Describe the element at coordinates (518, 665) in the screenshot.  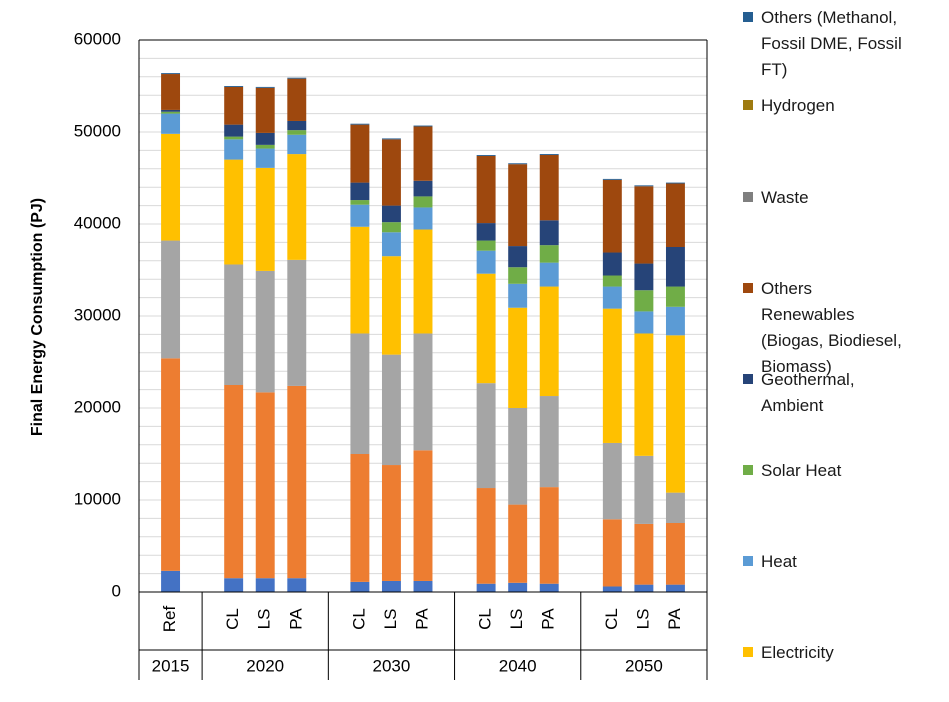
I see `x-group-label: 2040` at that location.